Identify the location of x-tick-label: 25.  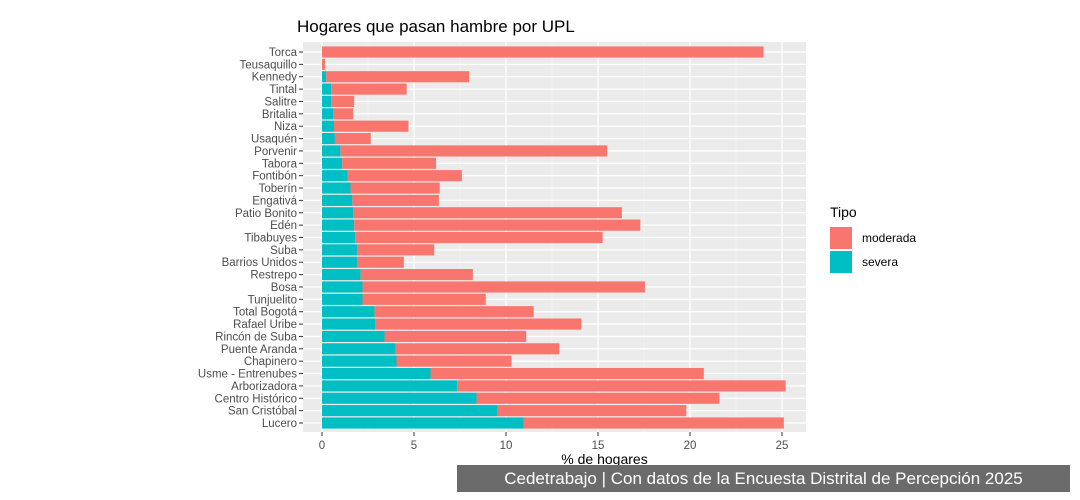
(782, 446).